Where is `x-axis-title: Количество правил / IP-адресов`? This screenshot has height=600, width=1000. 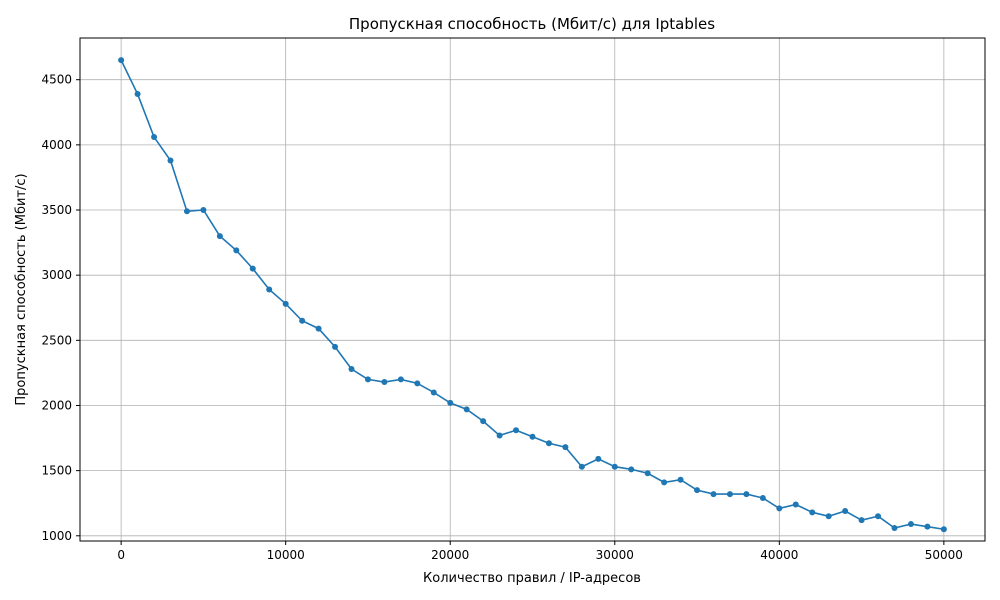 x-axis-title: Количество правил / IP-адресов is located at coordinates (532, 578).